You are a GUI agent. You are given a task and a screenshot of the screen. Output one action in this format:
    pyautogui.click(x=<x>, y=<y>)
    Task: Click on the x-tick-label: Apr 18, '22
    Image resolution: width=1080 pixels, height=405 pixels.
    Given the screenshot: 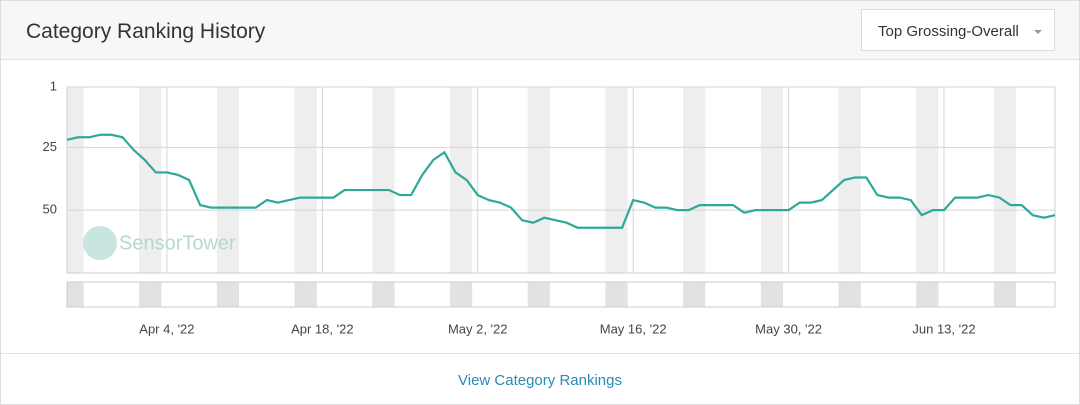 What is the action you would take?
    pyautogui.click(x=322, y=328)
    